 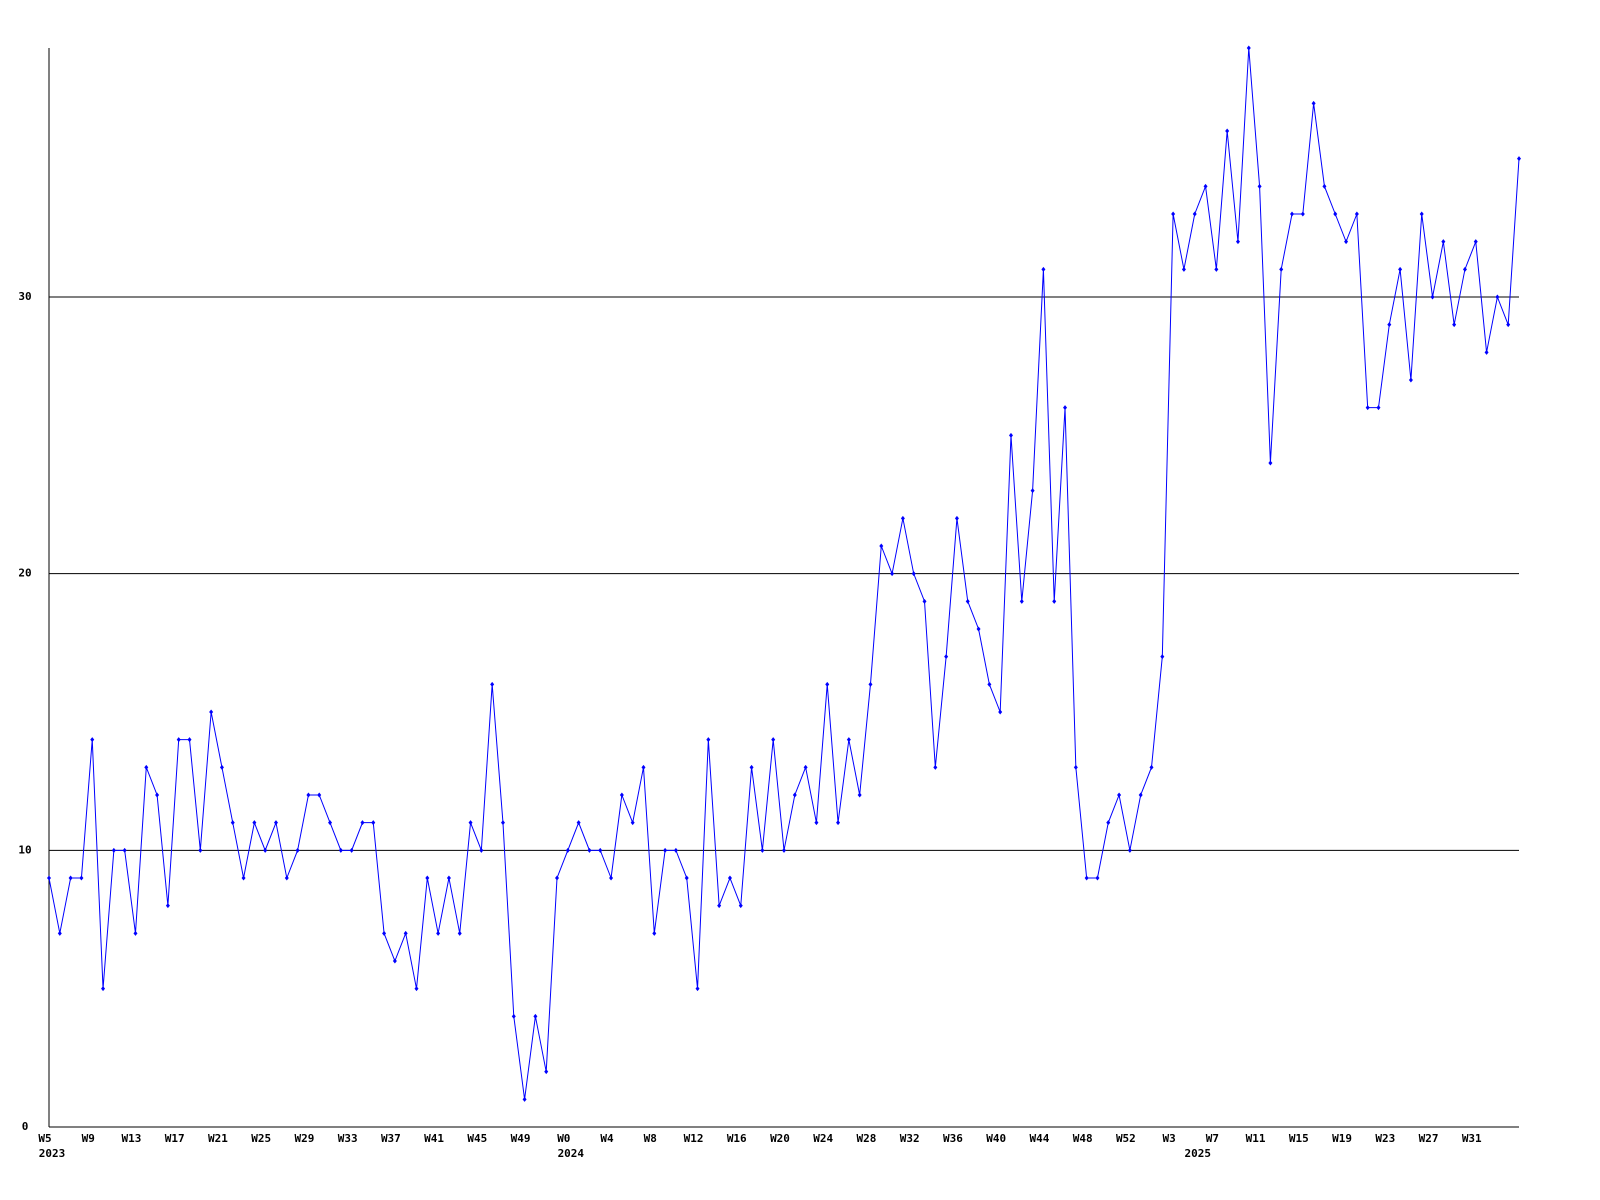 What do you see at coordinates (571, 1153) in the screenshot?
I see `year-label: 2024` at bounding box center [571, 1153].